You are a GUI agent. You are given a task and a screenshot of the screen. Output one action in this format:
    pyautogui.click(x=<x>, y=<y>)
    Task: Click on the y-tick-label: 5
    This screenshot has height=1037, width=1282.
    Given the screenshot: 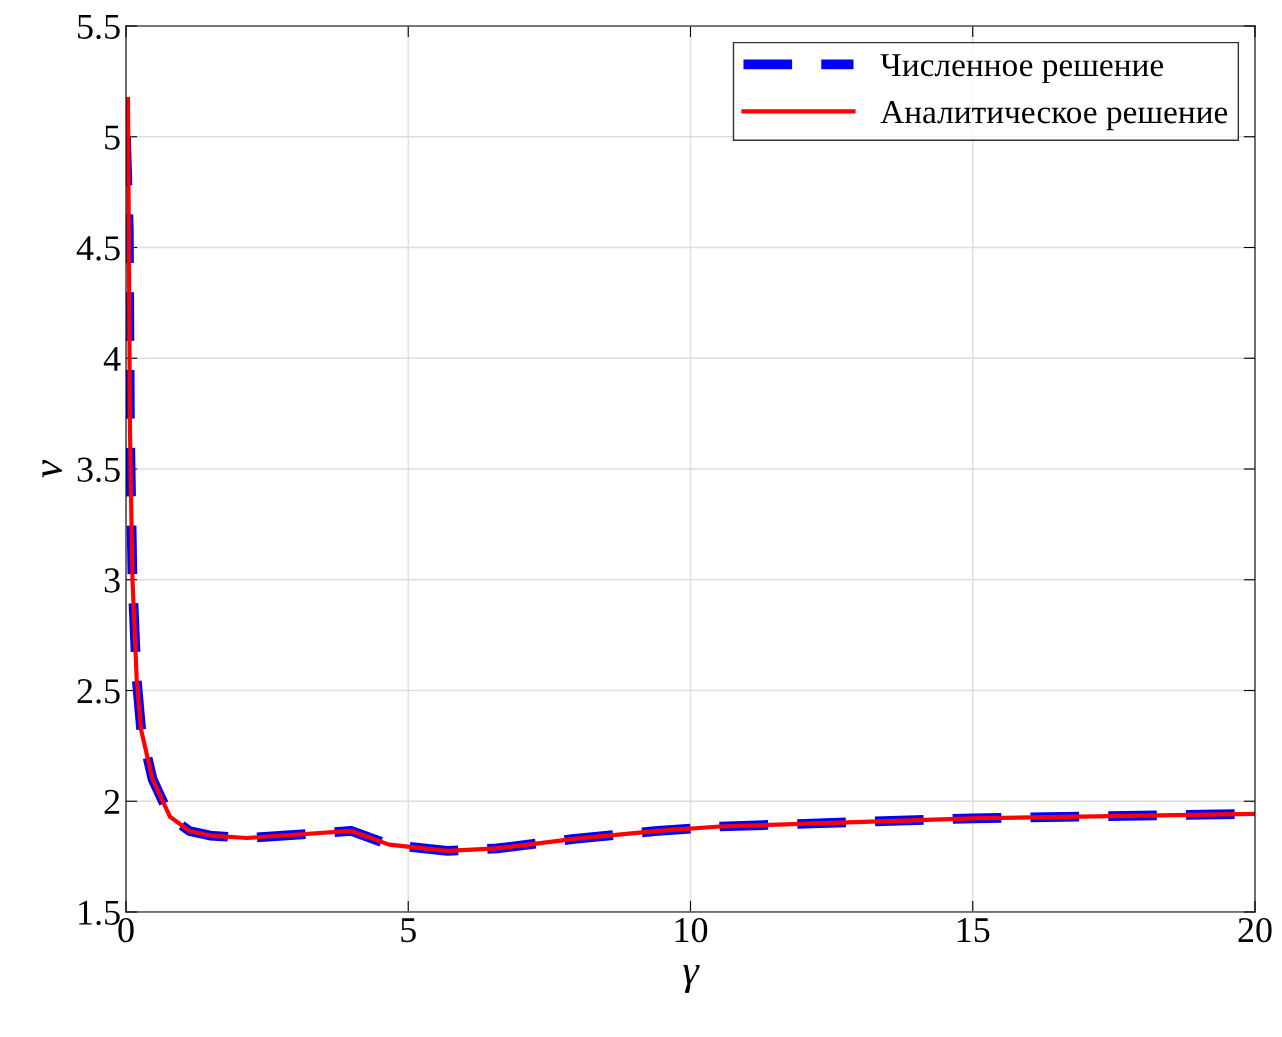 What is the action you would take?
    pyautogui.click(x=112, y=137)
    